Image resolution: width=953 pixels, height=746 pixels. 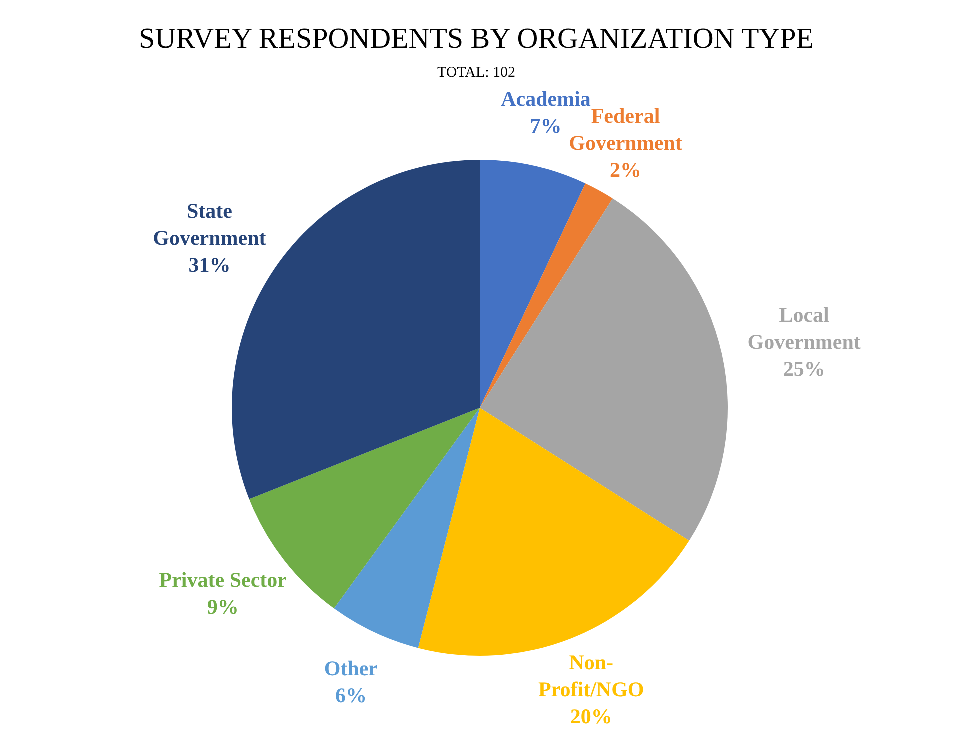 What do you see at coordinates (209, 264) in the screenshot?
I see `data-label: 31%` at bounding box center [209, 264].